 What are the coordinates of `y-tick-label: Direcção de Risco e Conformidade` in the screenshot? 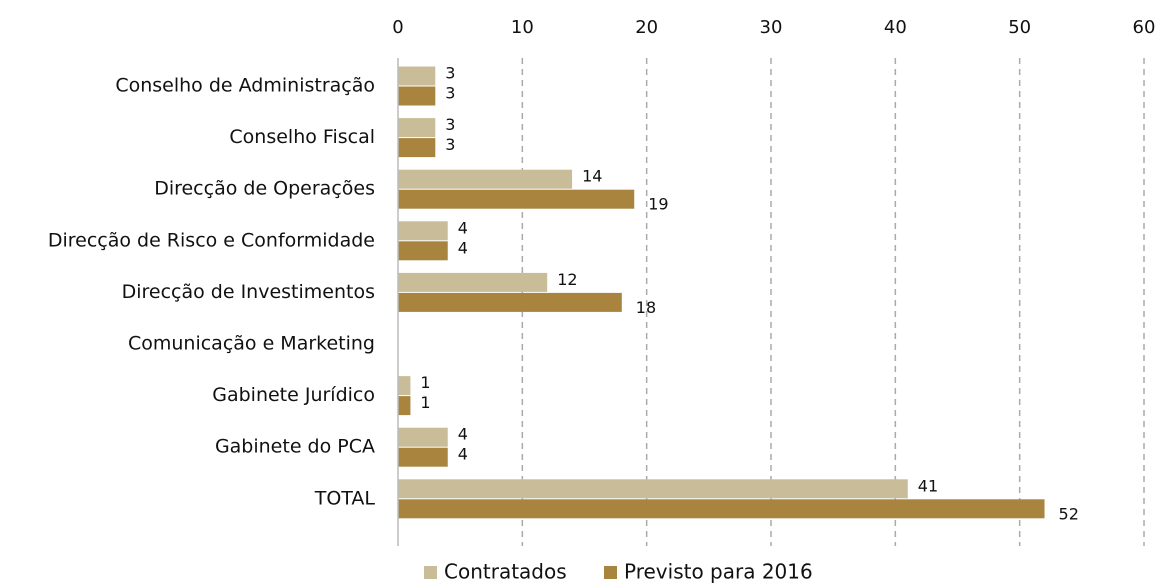 It's located at (211, 240).